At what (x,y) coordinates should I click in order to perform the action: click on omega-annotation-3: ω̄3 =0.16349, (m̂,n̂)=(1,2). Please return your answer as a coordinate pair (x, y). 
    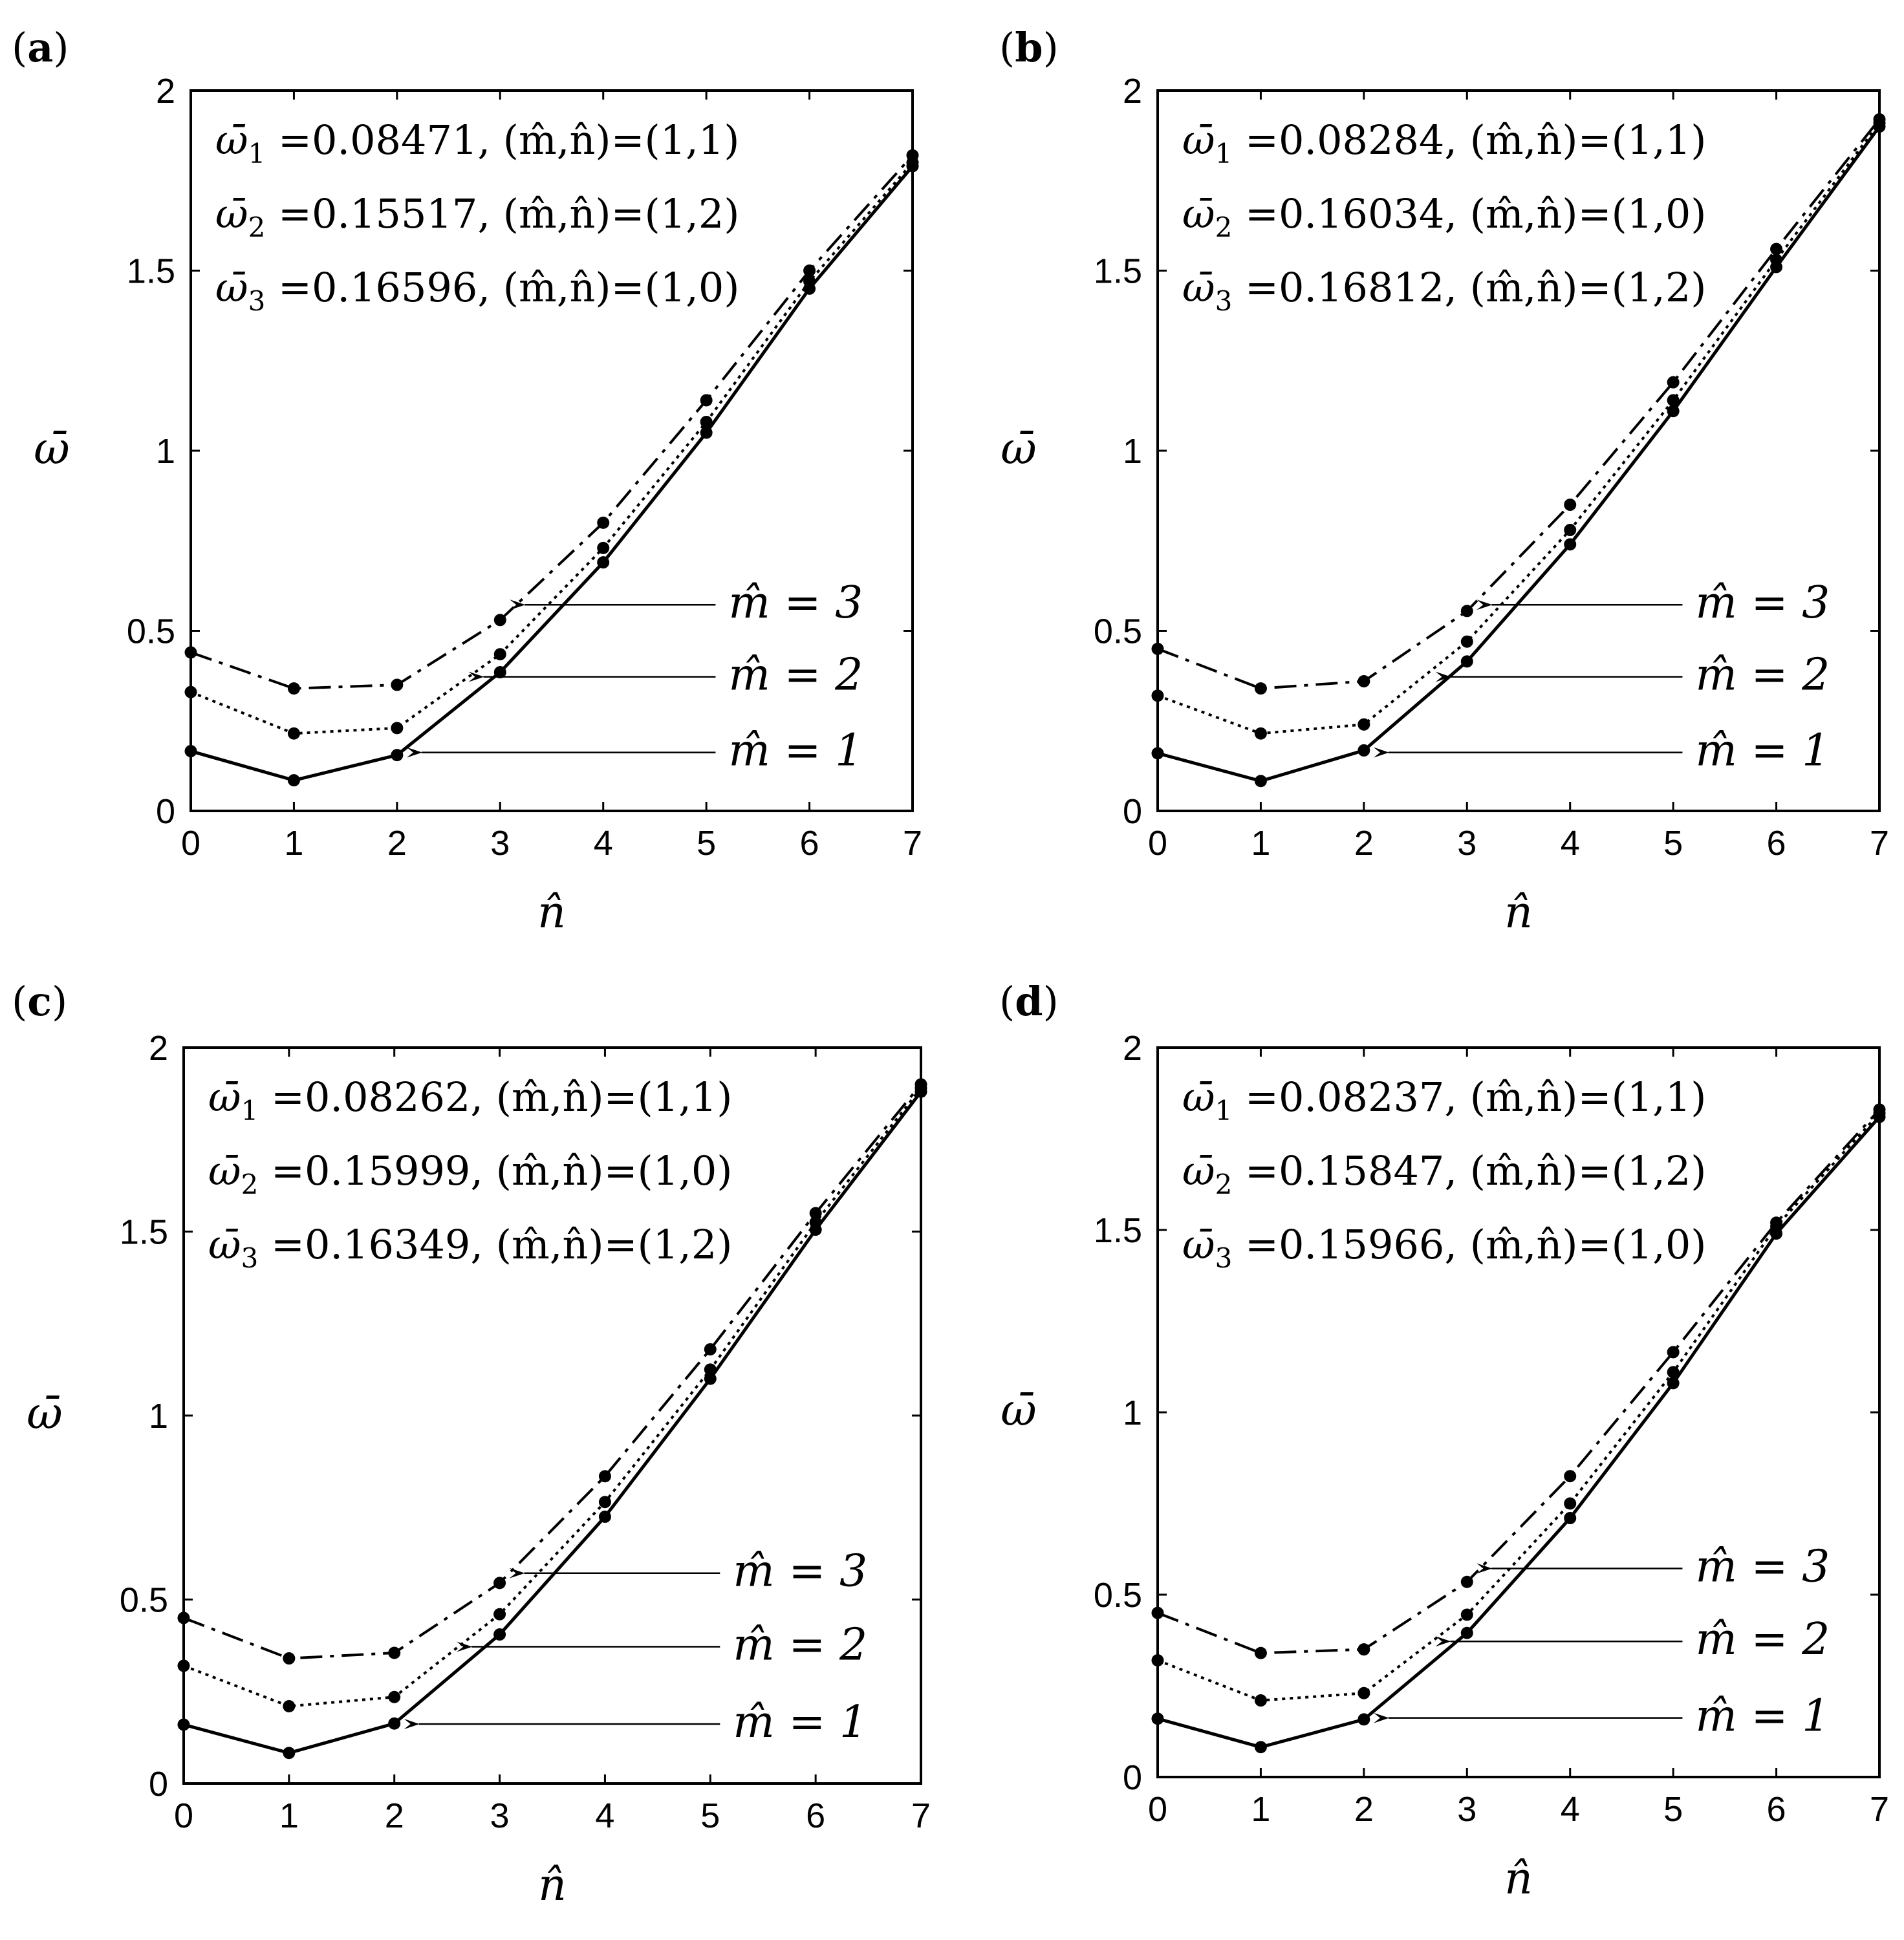
    Looking at the image, I should click on (470, 1247).